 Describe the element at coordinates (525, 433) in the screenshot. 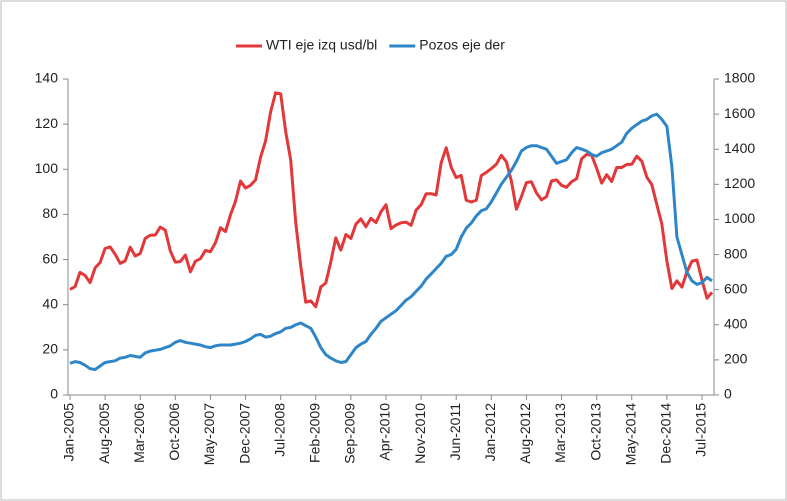

I see `x-tick-label: Aug-2012` at that location.